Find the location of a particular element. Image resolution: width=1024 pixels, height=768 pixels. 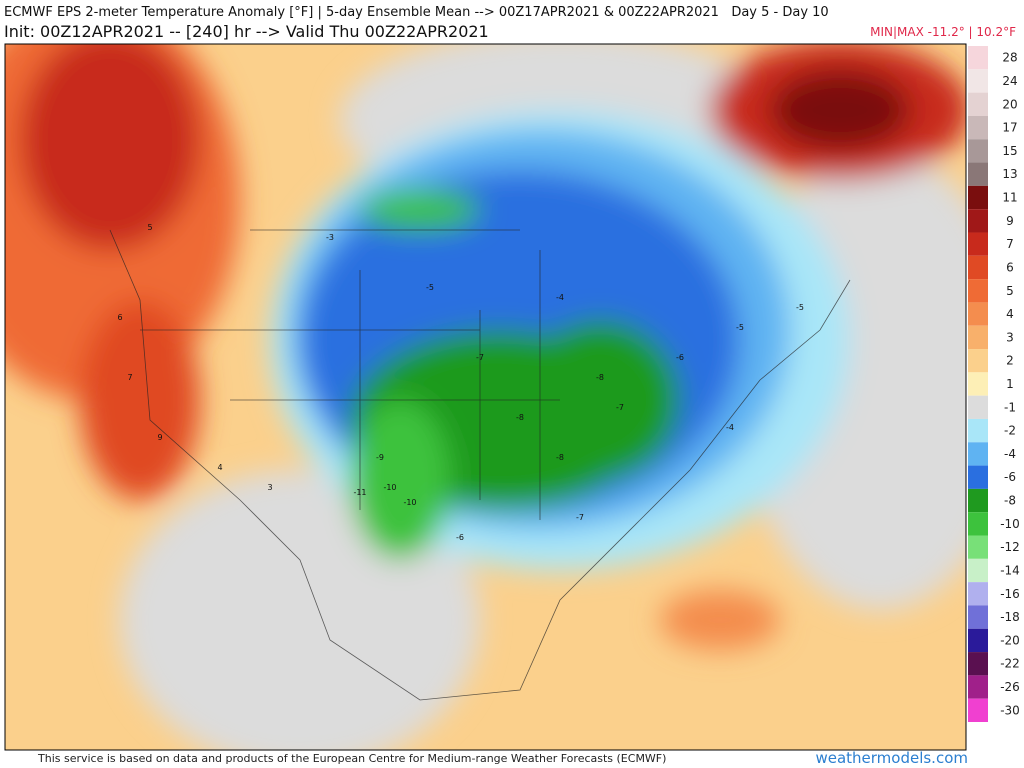

colorbar-label: -6 is located at coordinates (1010, 477).